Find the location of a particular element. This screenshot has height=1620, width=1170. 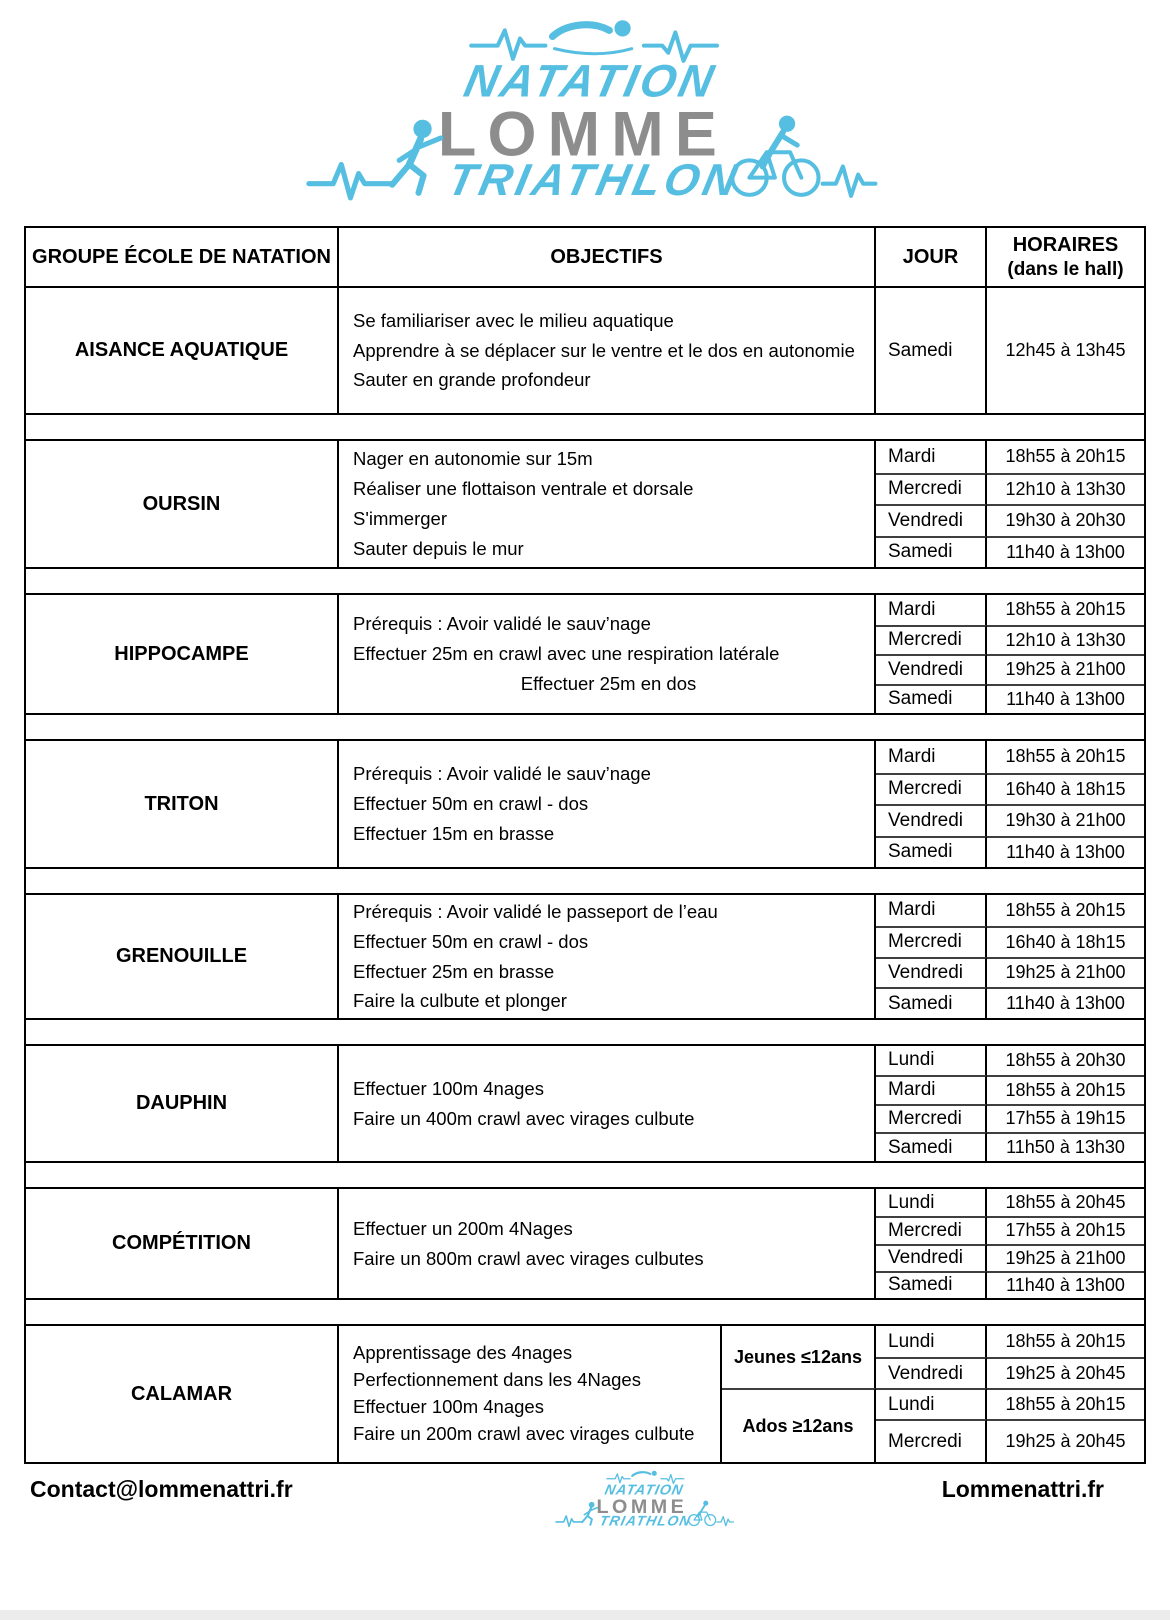

group-name: CALAMAR is located at coordinates (182, 1394).